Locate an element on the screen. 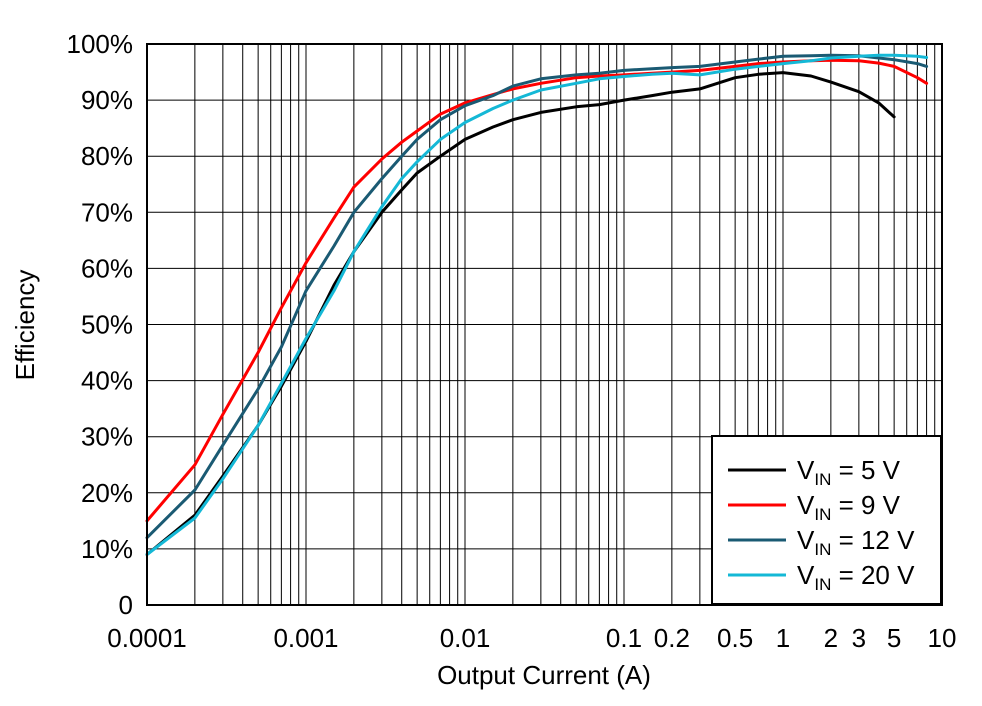 Image resolution: width=982 pixels, height=706 pixels. x-tick-label: 0.001 is located at coordinates (305, 638).